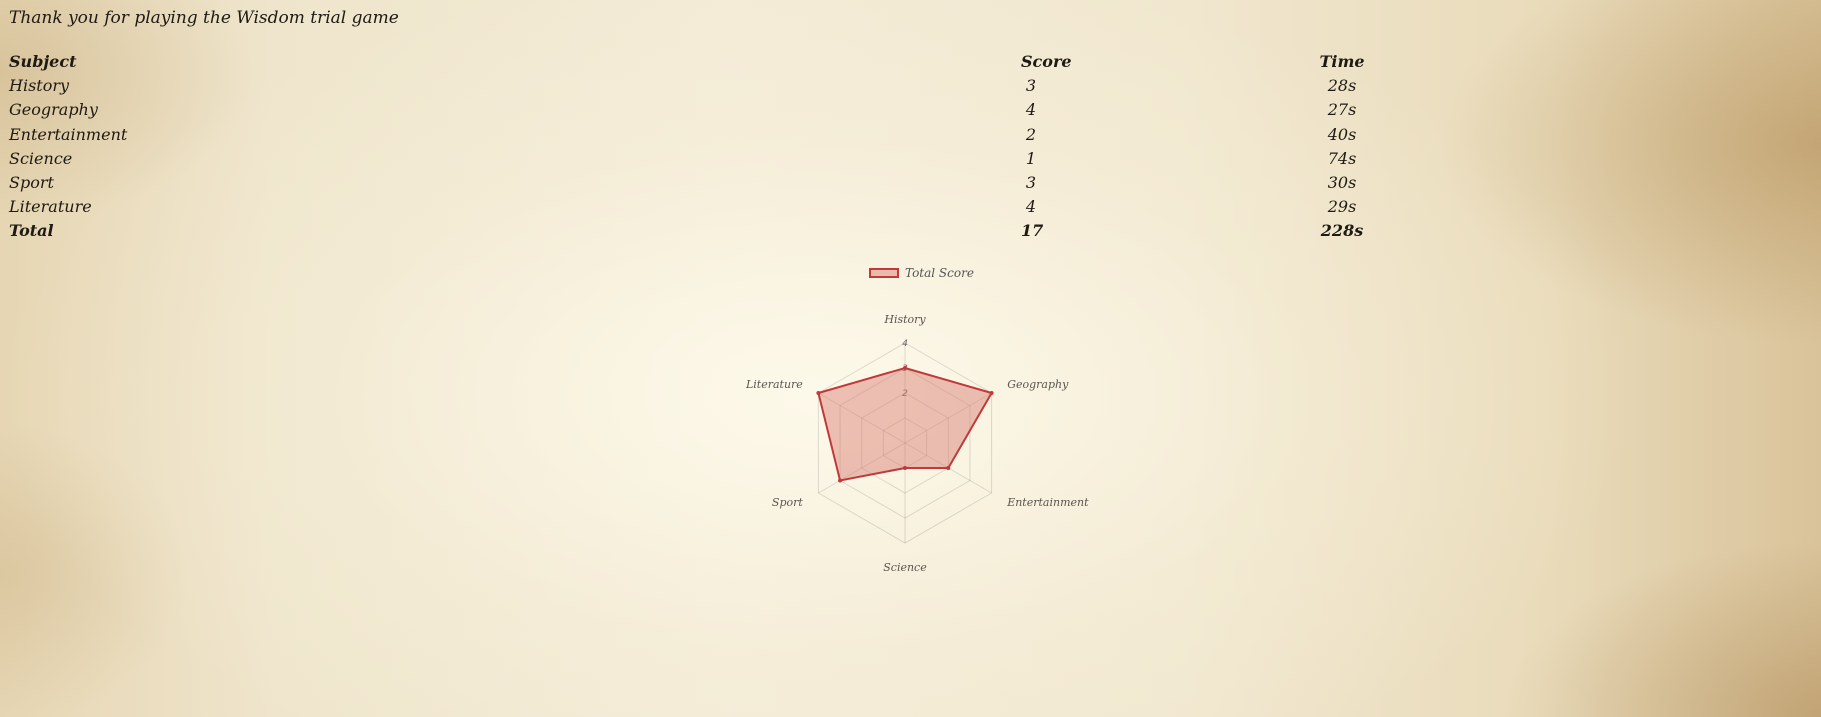  I want to click on header-subject: Subject, so click(43, 61).